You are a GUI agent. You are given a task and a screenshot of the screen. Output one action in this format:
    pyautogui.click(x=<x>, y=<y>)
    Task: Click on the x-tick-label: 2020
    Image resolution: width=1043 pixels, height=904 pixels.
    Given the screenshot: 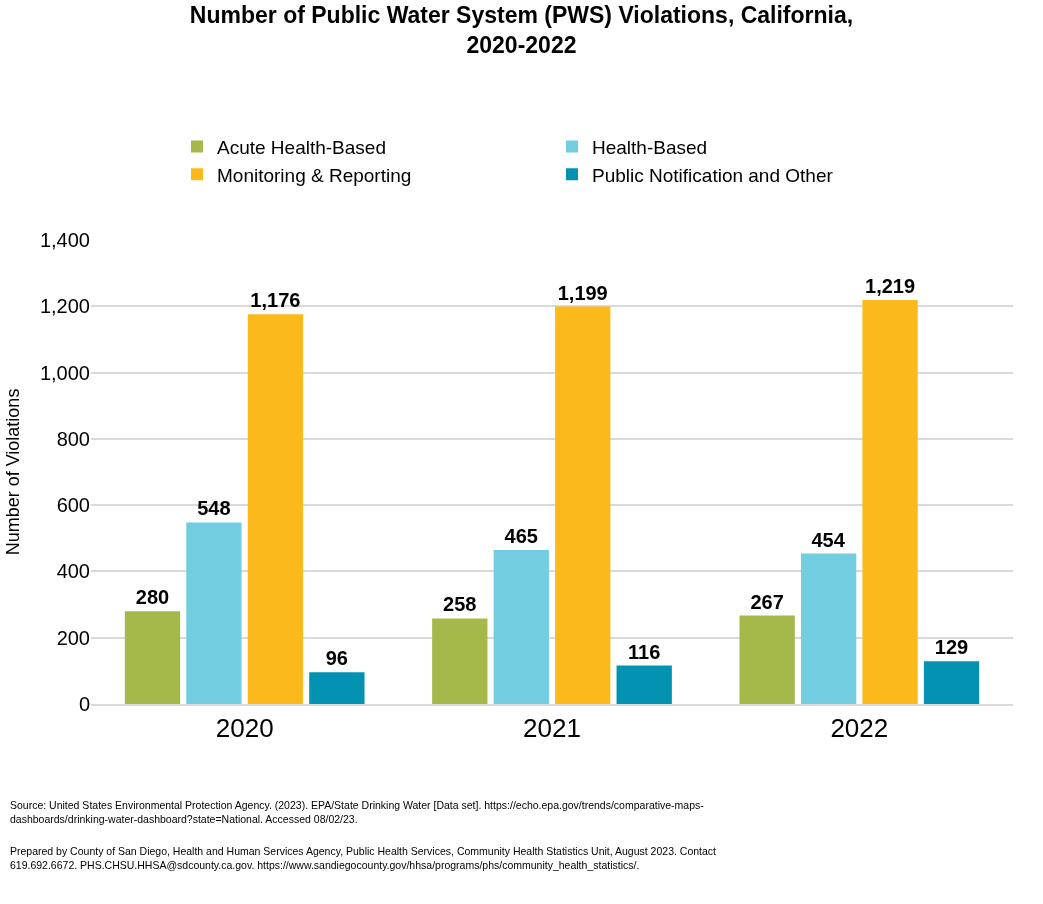 What is the action you would take?
    pyautogui.click(x=244, y=727)
    